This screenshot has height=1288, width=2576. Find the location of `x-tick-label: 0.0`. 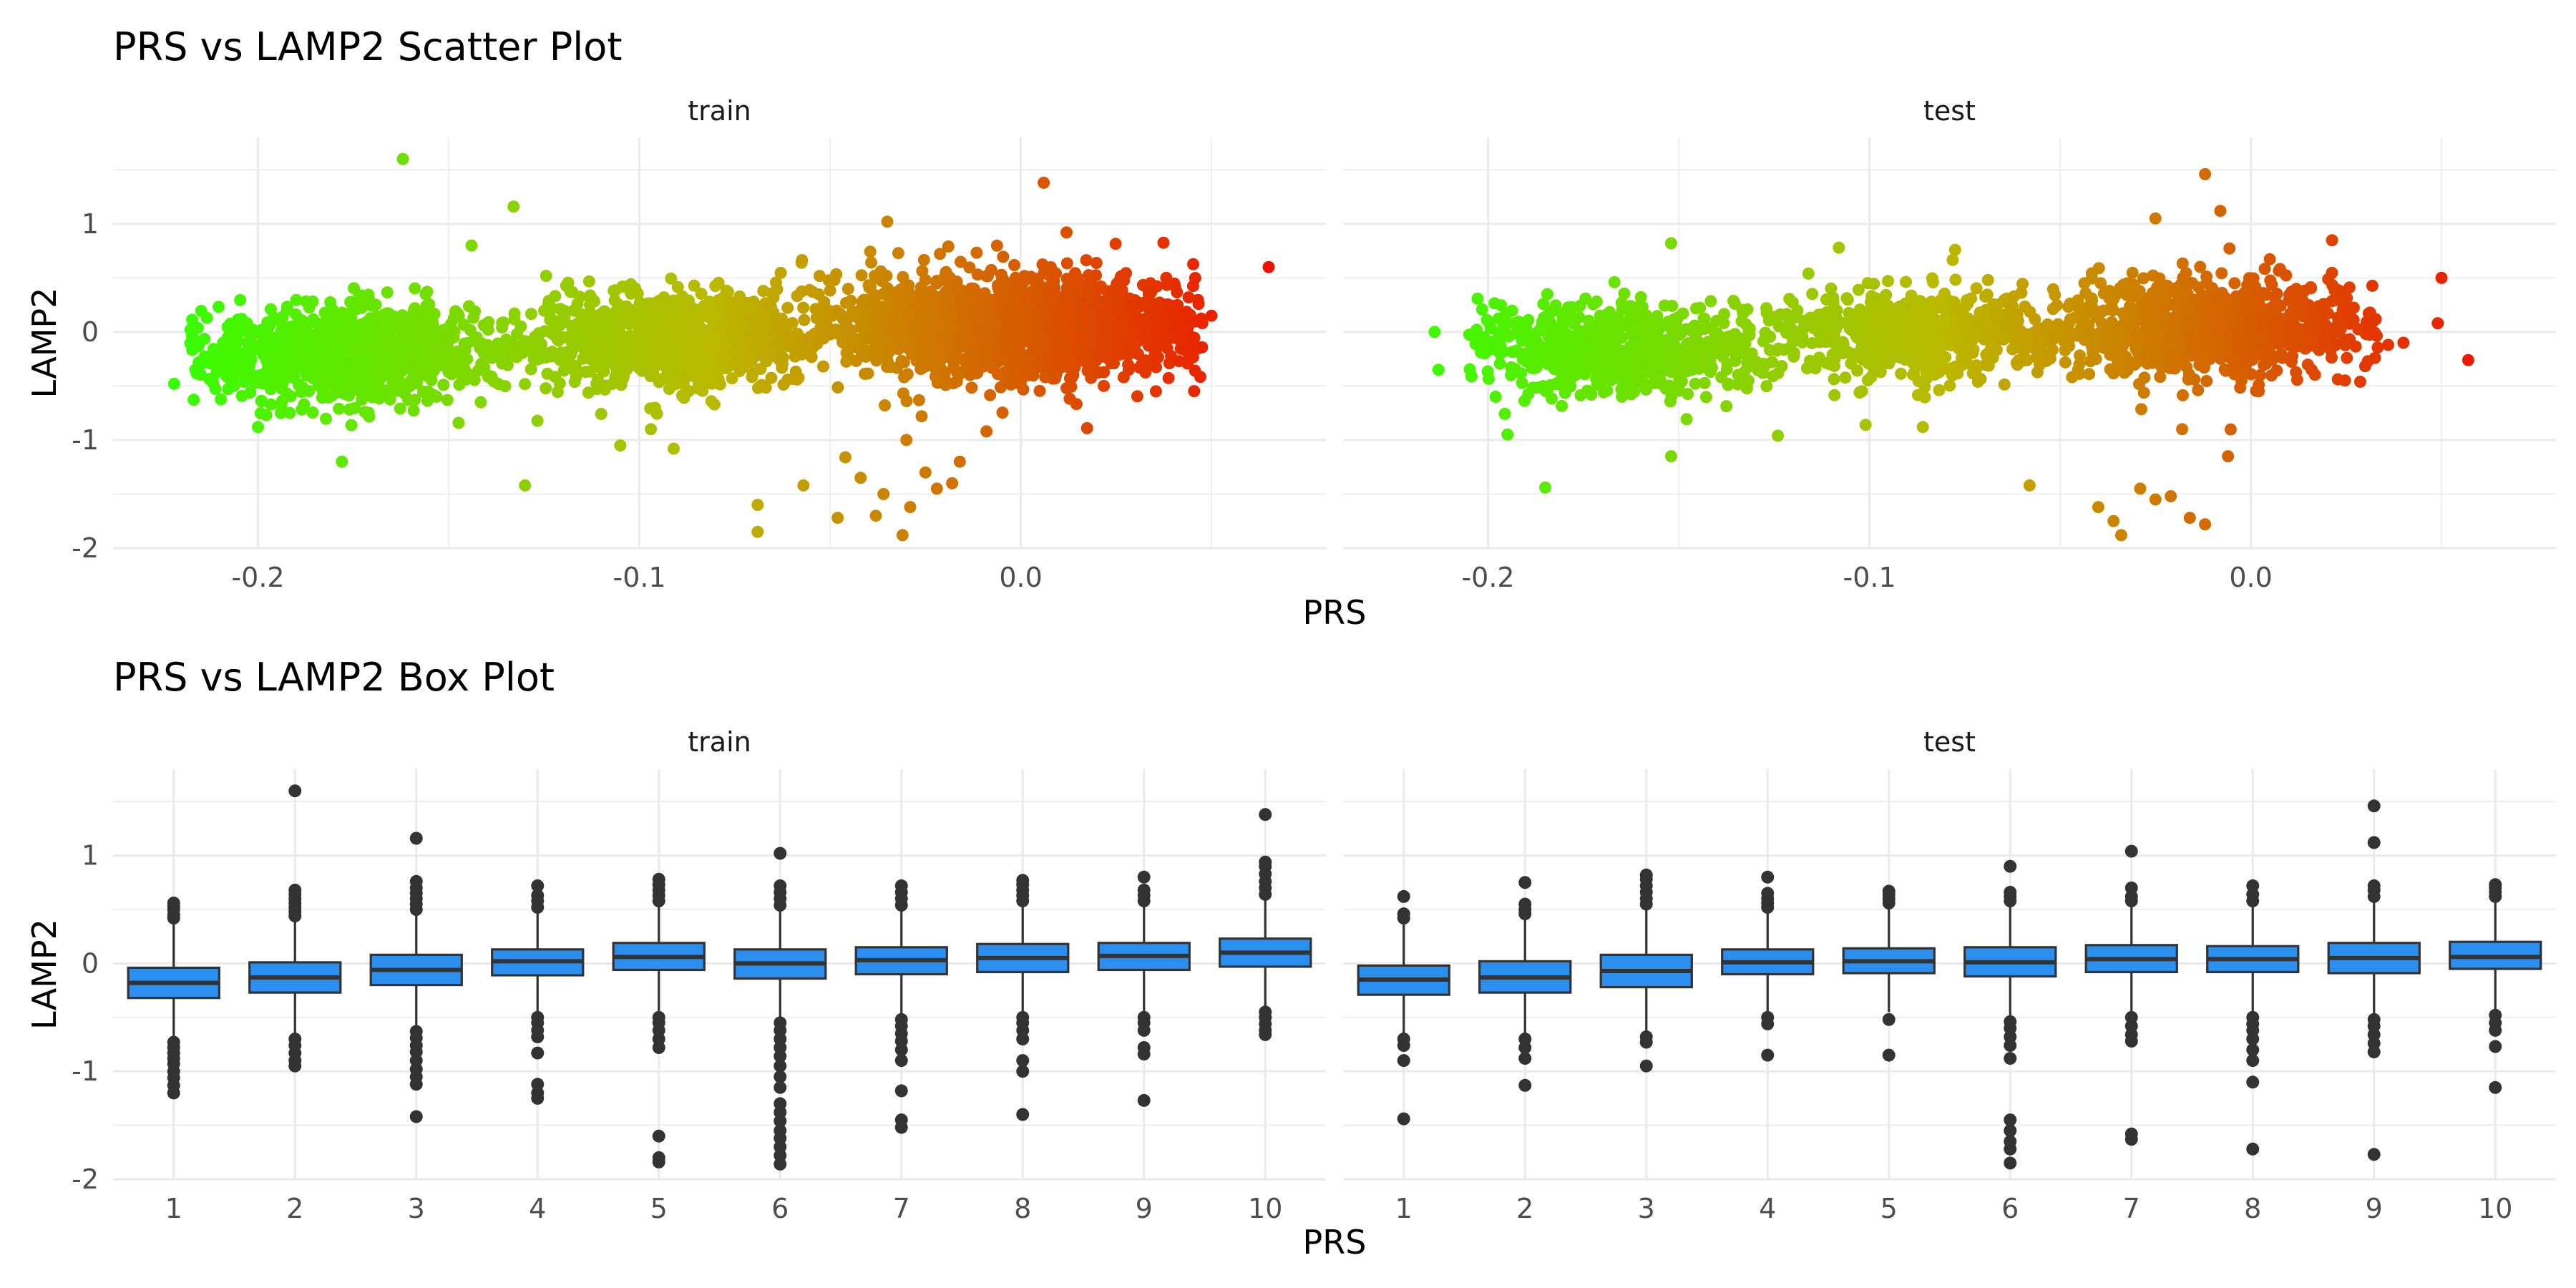

x-tick-label: 0.0 is located at coordinates (1020, 577).